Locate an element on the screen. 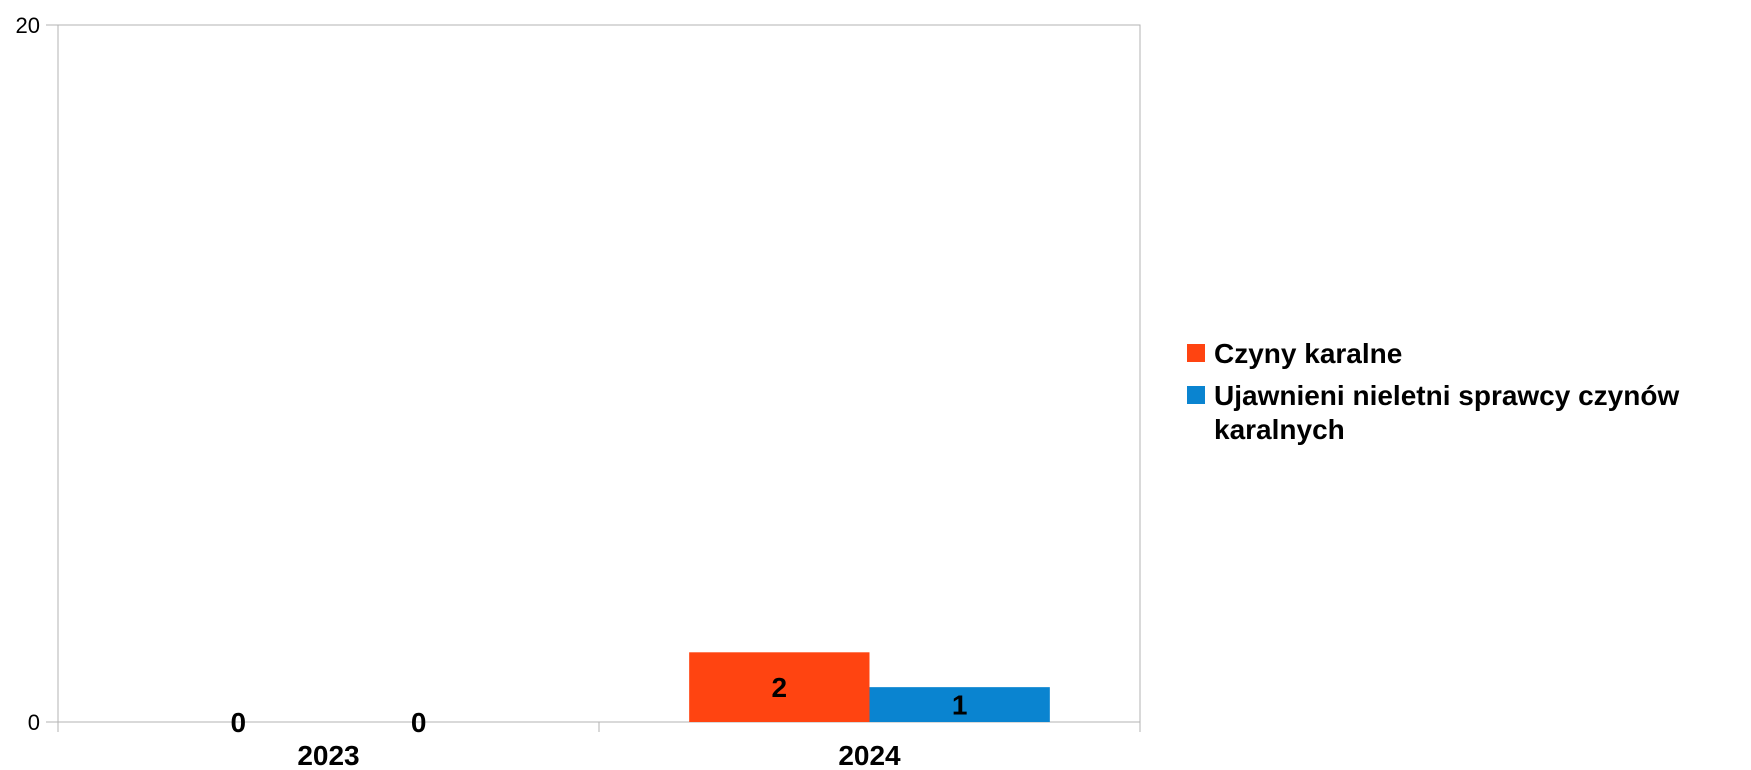 Image resolution: width=1751 pixels, height=770 pixels. x-axis: 2023 2024 is located at coordinates (599, 746).